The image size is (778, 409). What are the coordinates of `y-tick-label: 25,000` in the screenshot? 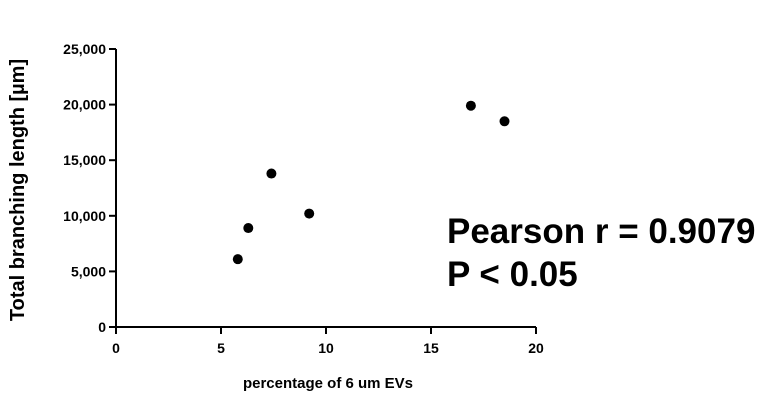 It's located at (84, 49).